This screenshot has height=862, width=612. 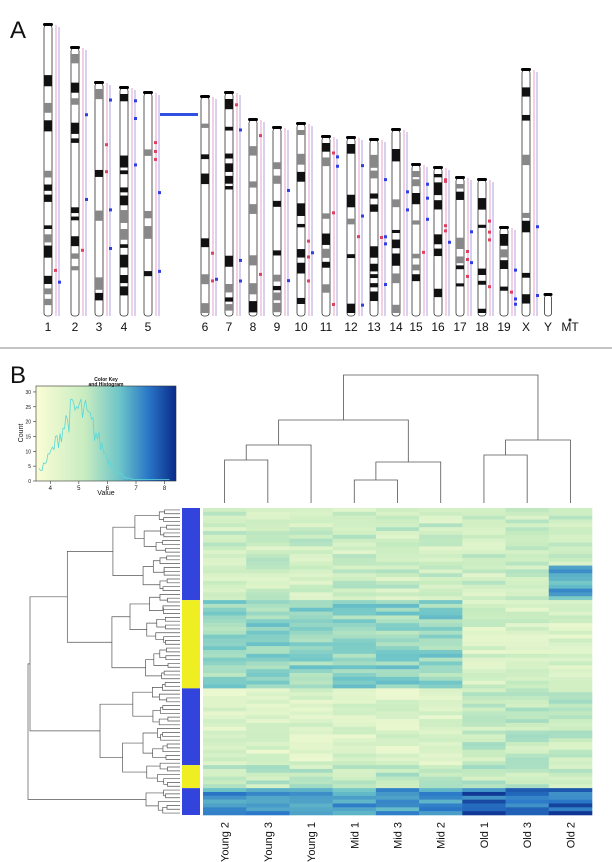 I want to click on chromosome-label: 6, so click(x=205, y=327).